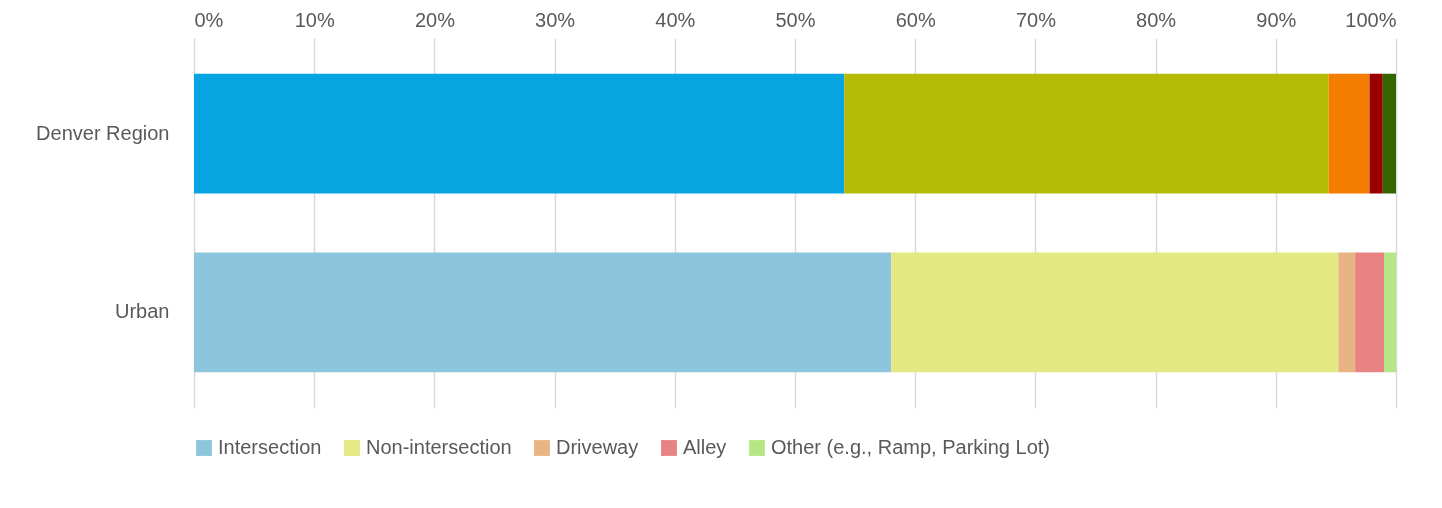  What do you see at coordinates (597, 447) in the screenshot?
I see `legend-label: Driveway` at bounding box center [597, 447].